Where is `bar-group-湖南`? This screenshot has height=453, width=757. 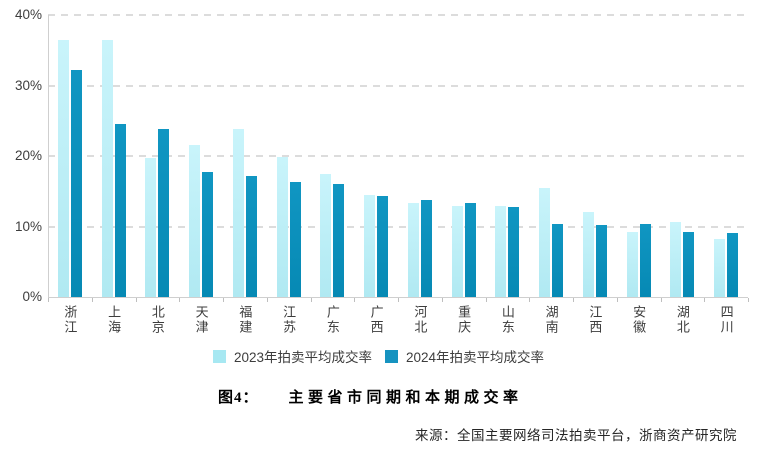 bar-group-湖南 is located at coordinates (551, 156).